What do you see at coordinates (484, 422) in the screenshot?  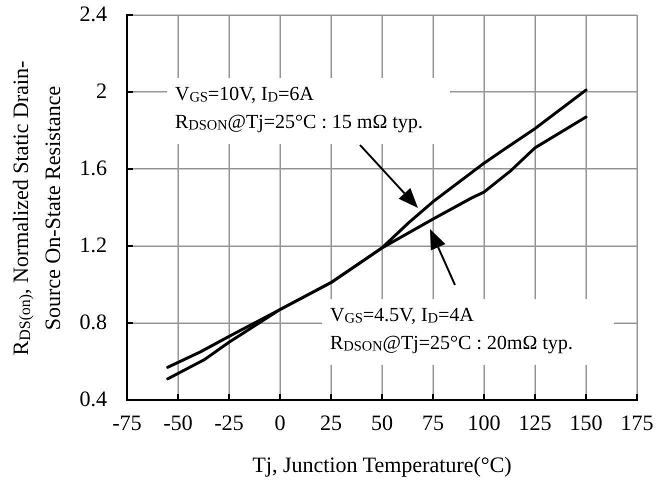 I see `x-tick-label: 100` at bounding box center [484, 422].